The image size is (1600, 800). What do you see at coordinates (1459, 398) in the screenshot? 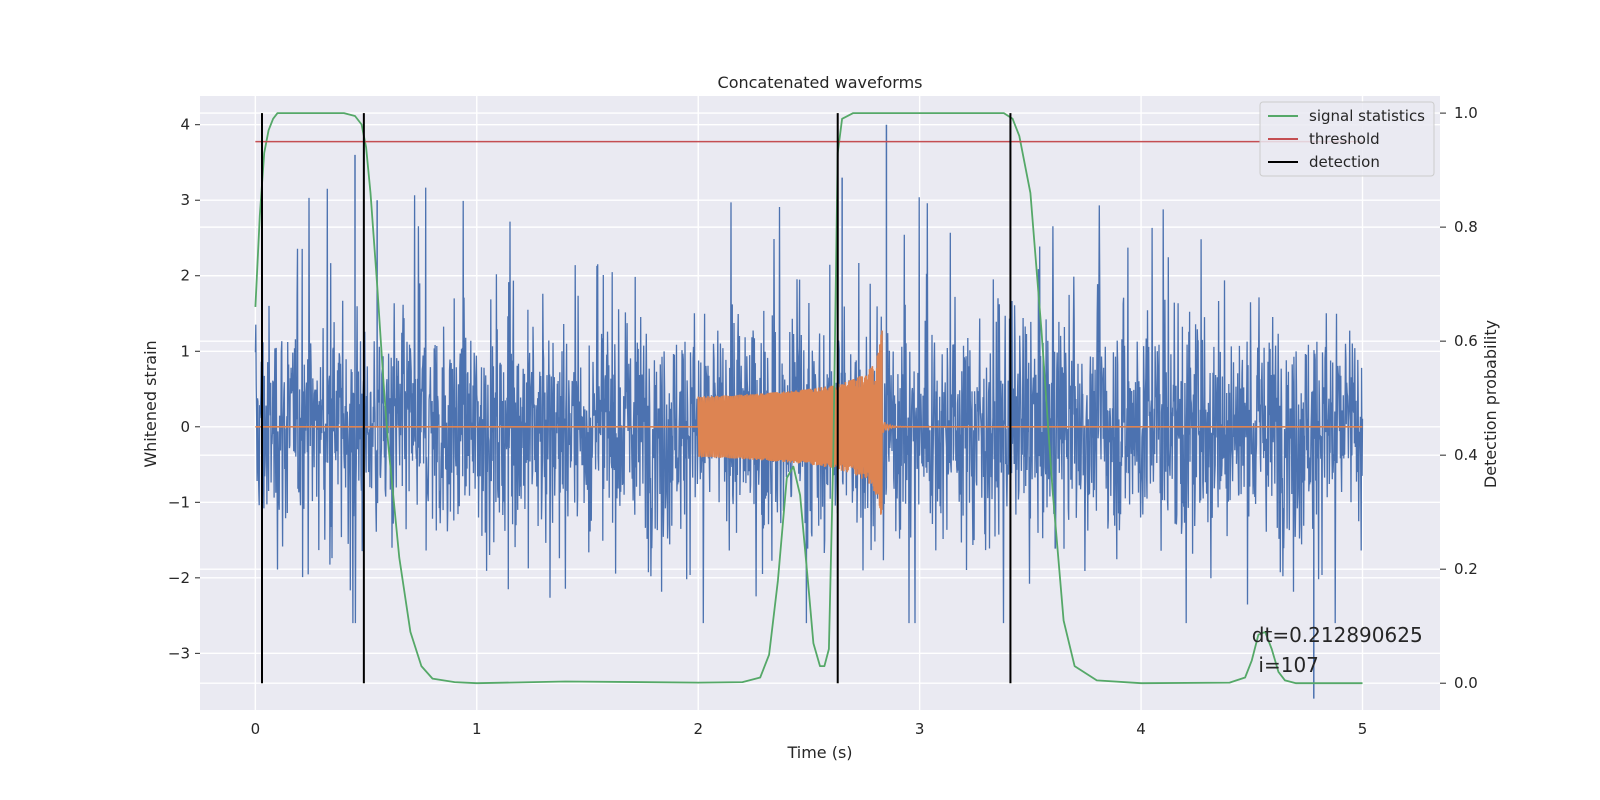
I see `right-axis-ticks: 0.0 0.2 0.4 0.6 0.8 1.0` at bounding box center [1459, 398].